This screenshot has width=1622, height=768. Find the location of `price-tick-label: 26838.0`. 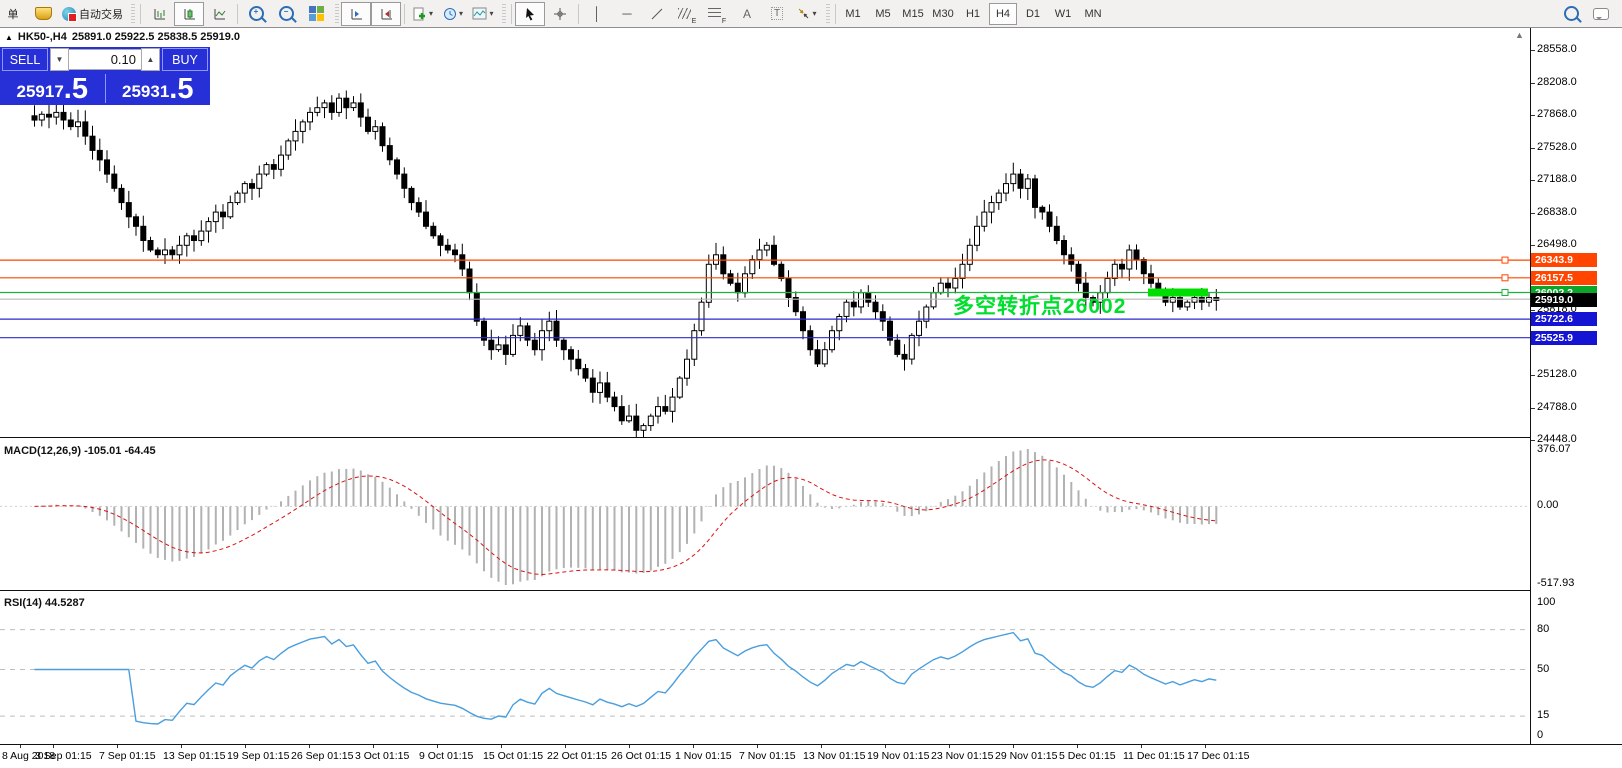

price-tick-label: 26838.0 is located at coordinates (1557, 212).